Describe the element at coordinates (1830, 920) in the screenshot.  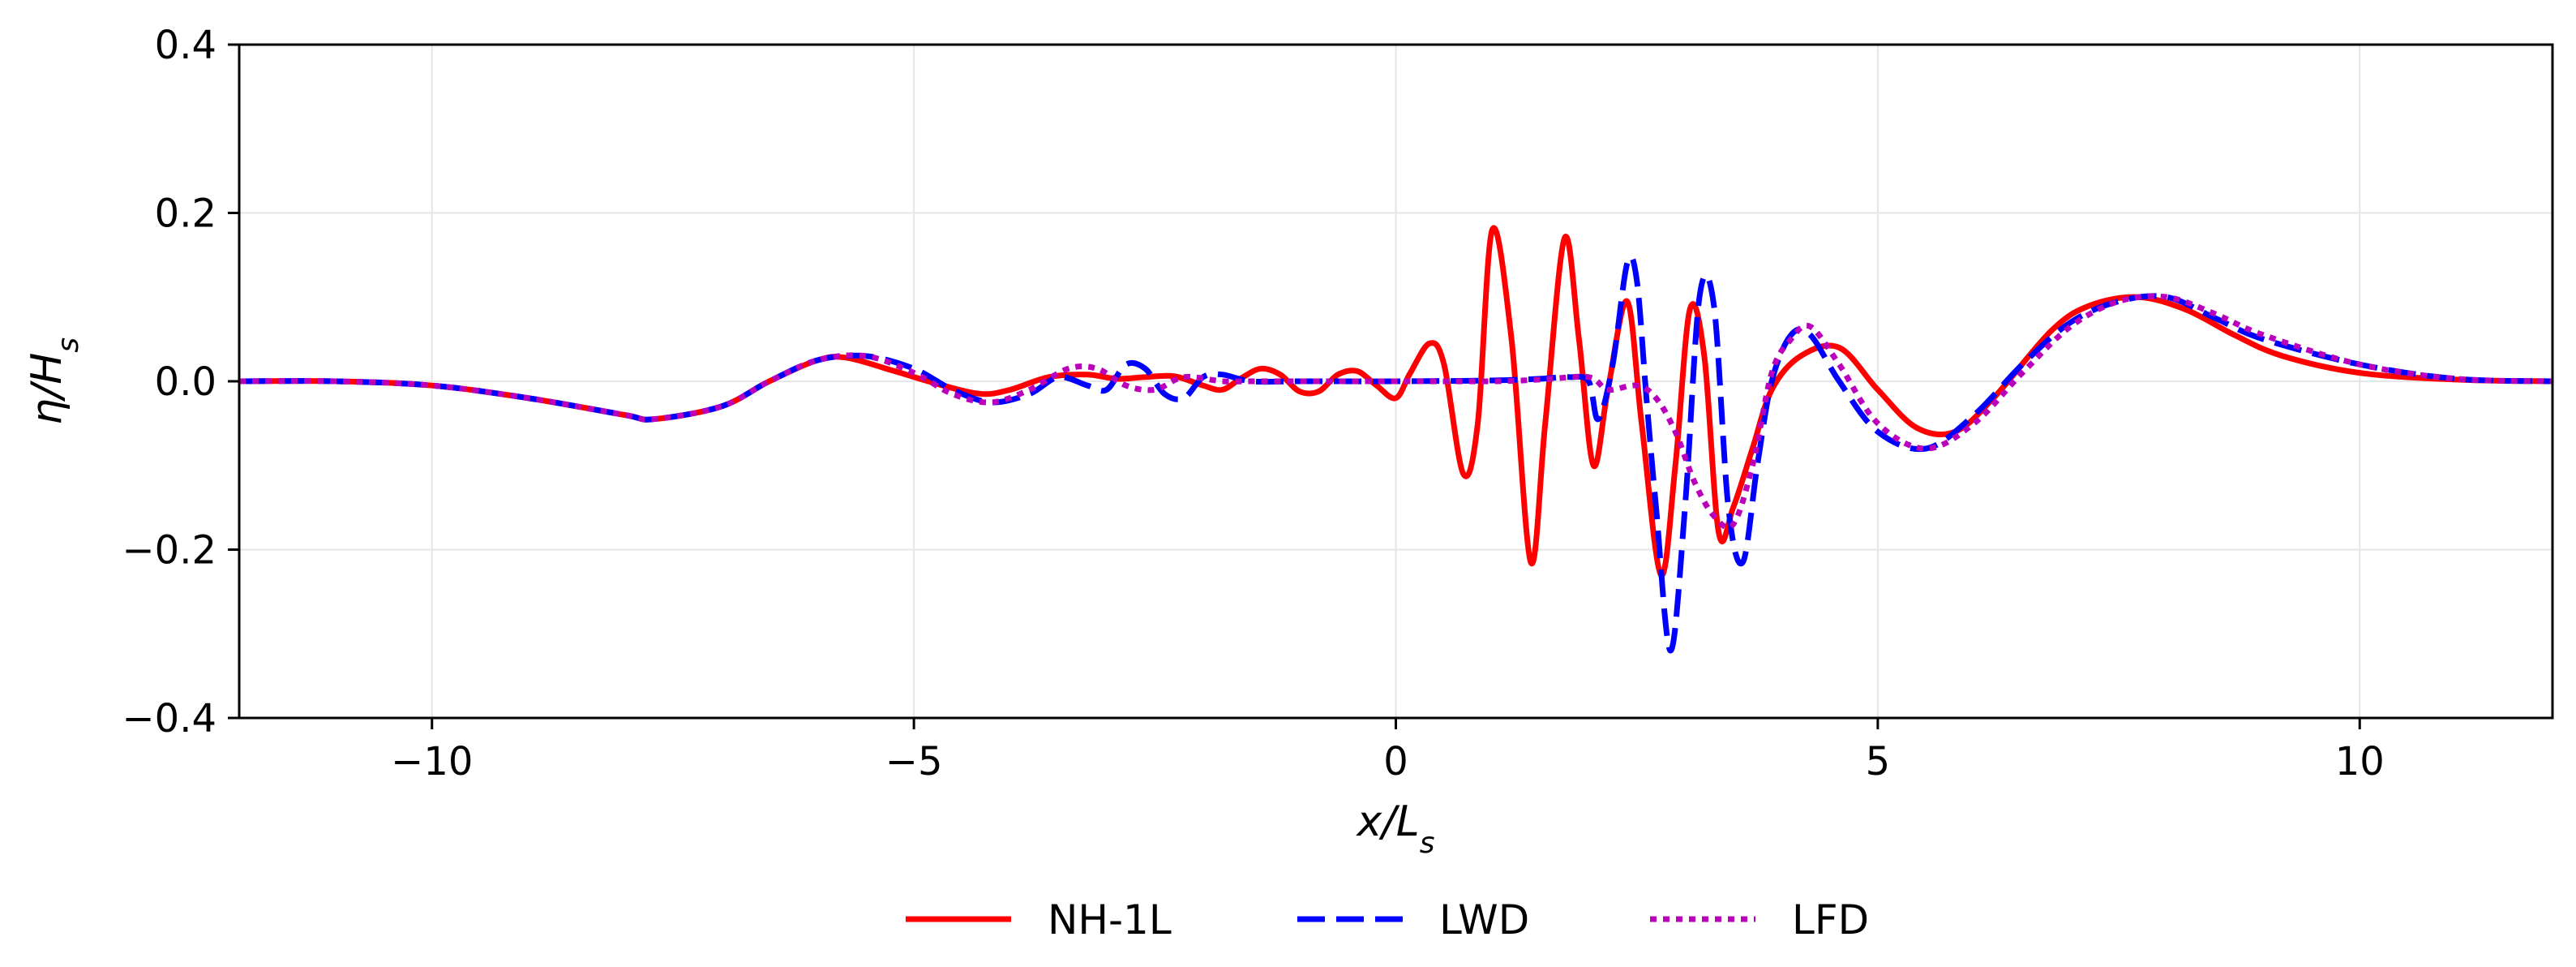
I see `legend-label: LFD` at that location.